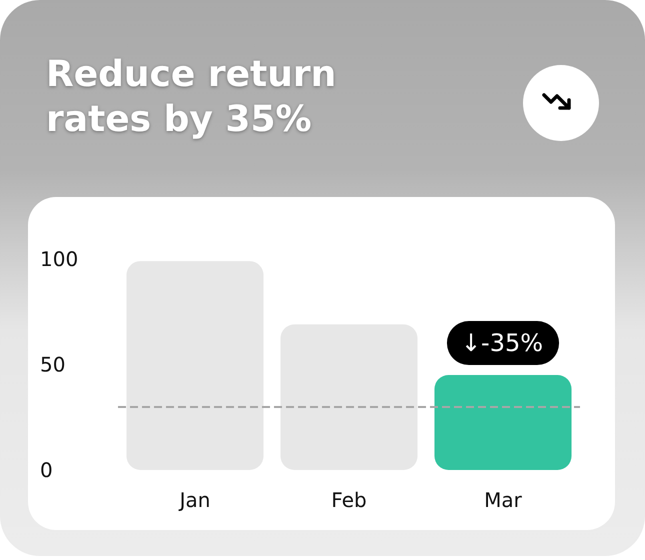 The width and height of the screenshot is (645, 560). Describe the element at coordinates (53, 364) in the screenshot. I see `y-tick-label: 50` at that location.